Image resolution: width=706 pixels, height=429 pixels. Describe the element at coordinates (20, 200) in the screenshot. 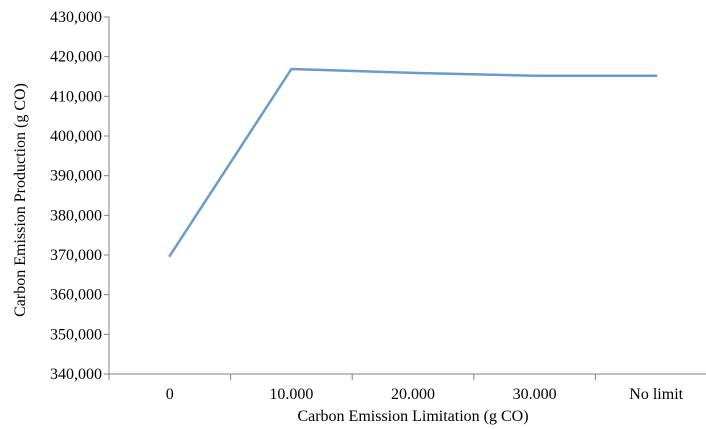

I see `y-axis-title: Carbon Emission Production (g CO)` at that location.